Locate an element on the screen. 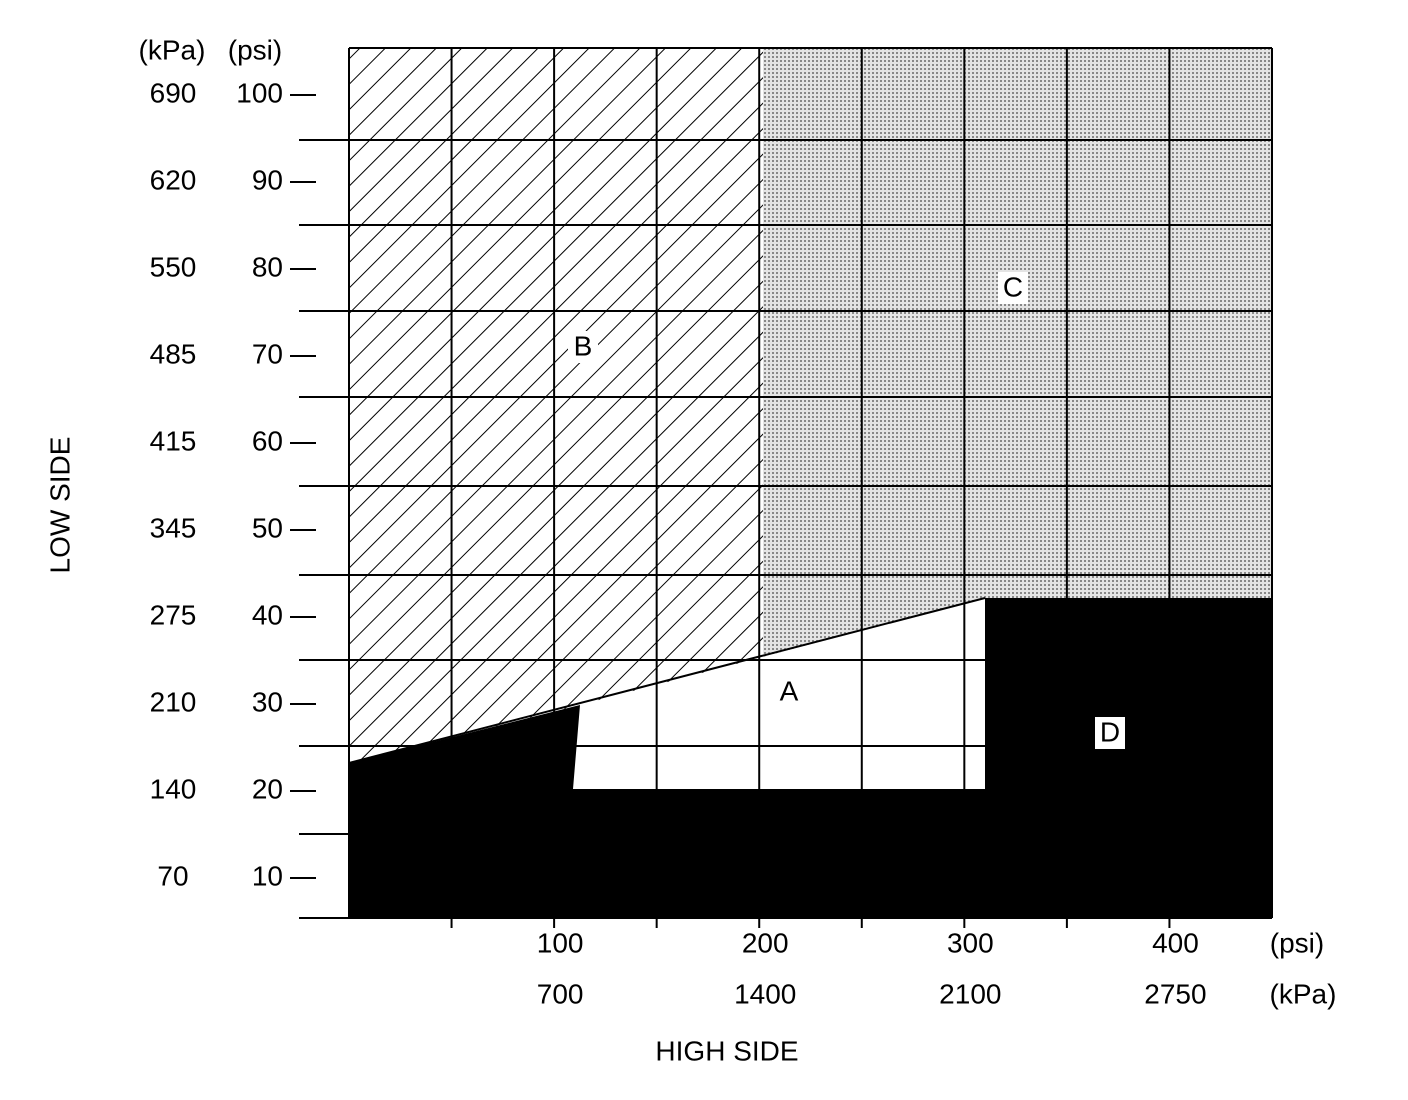 This screenshot has height=1100, width=1408. low-tick-psi: 20 is located at coordinates (267, 788).